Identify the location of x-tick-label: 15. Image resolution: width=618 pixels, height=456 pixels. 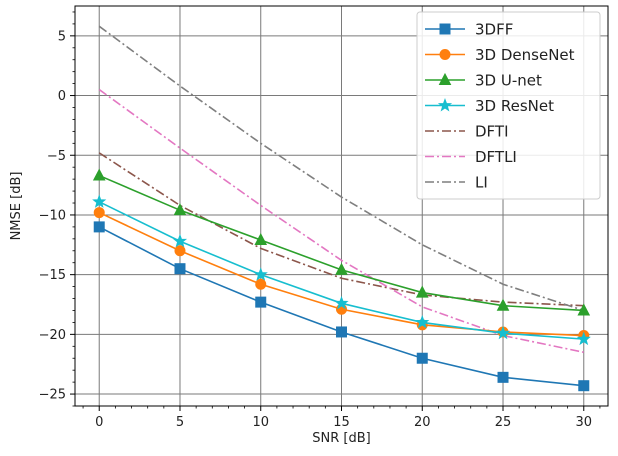
(341, 422).